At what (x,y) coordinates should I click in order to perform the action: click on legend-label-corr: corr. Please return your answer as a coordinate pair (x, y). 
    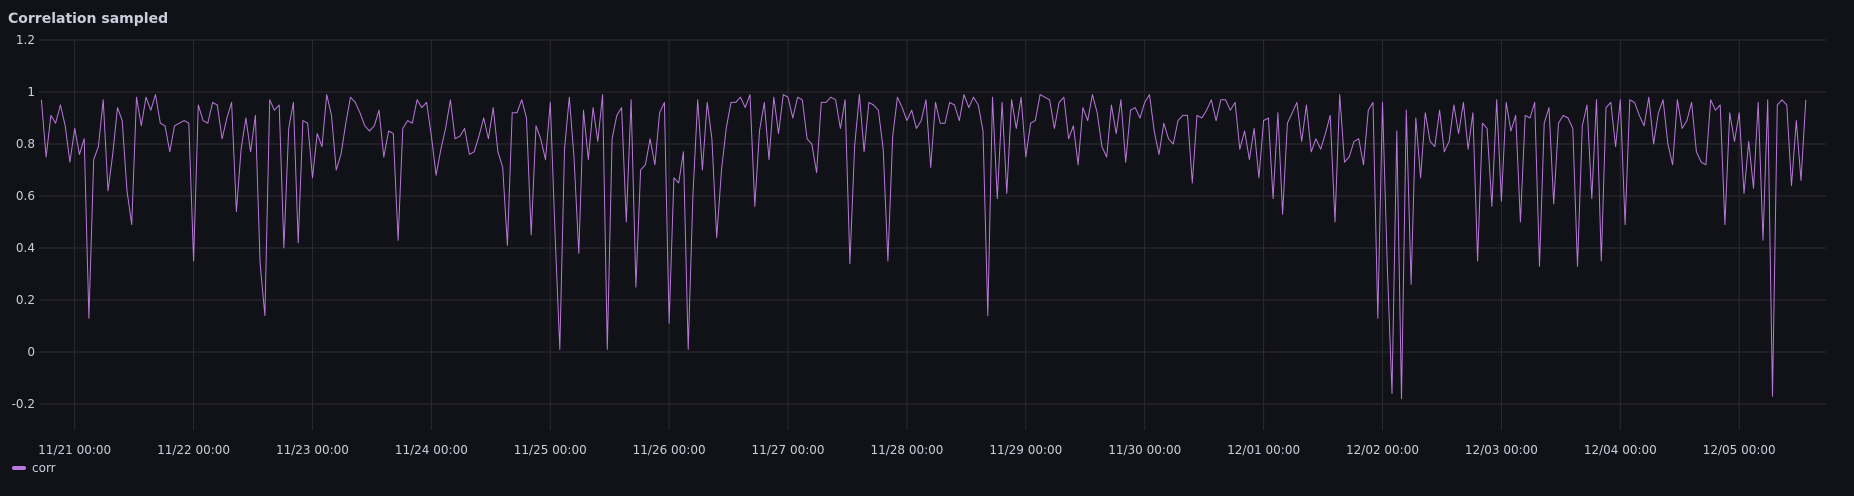
    Looking at the image, I should click on (44, 468).